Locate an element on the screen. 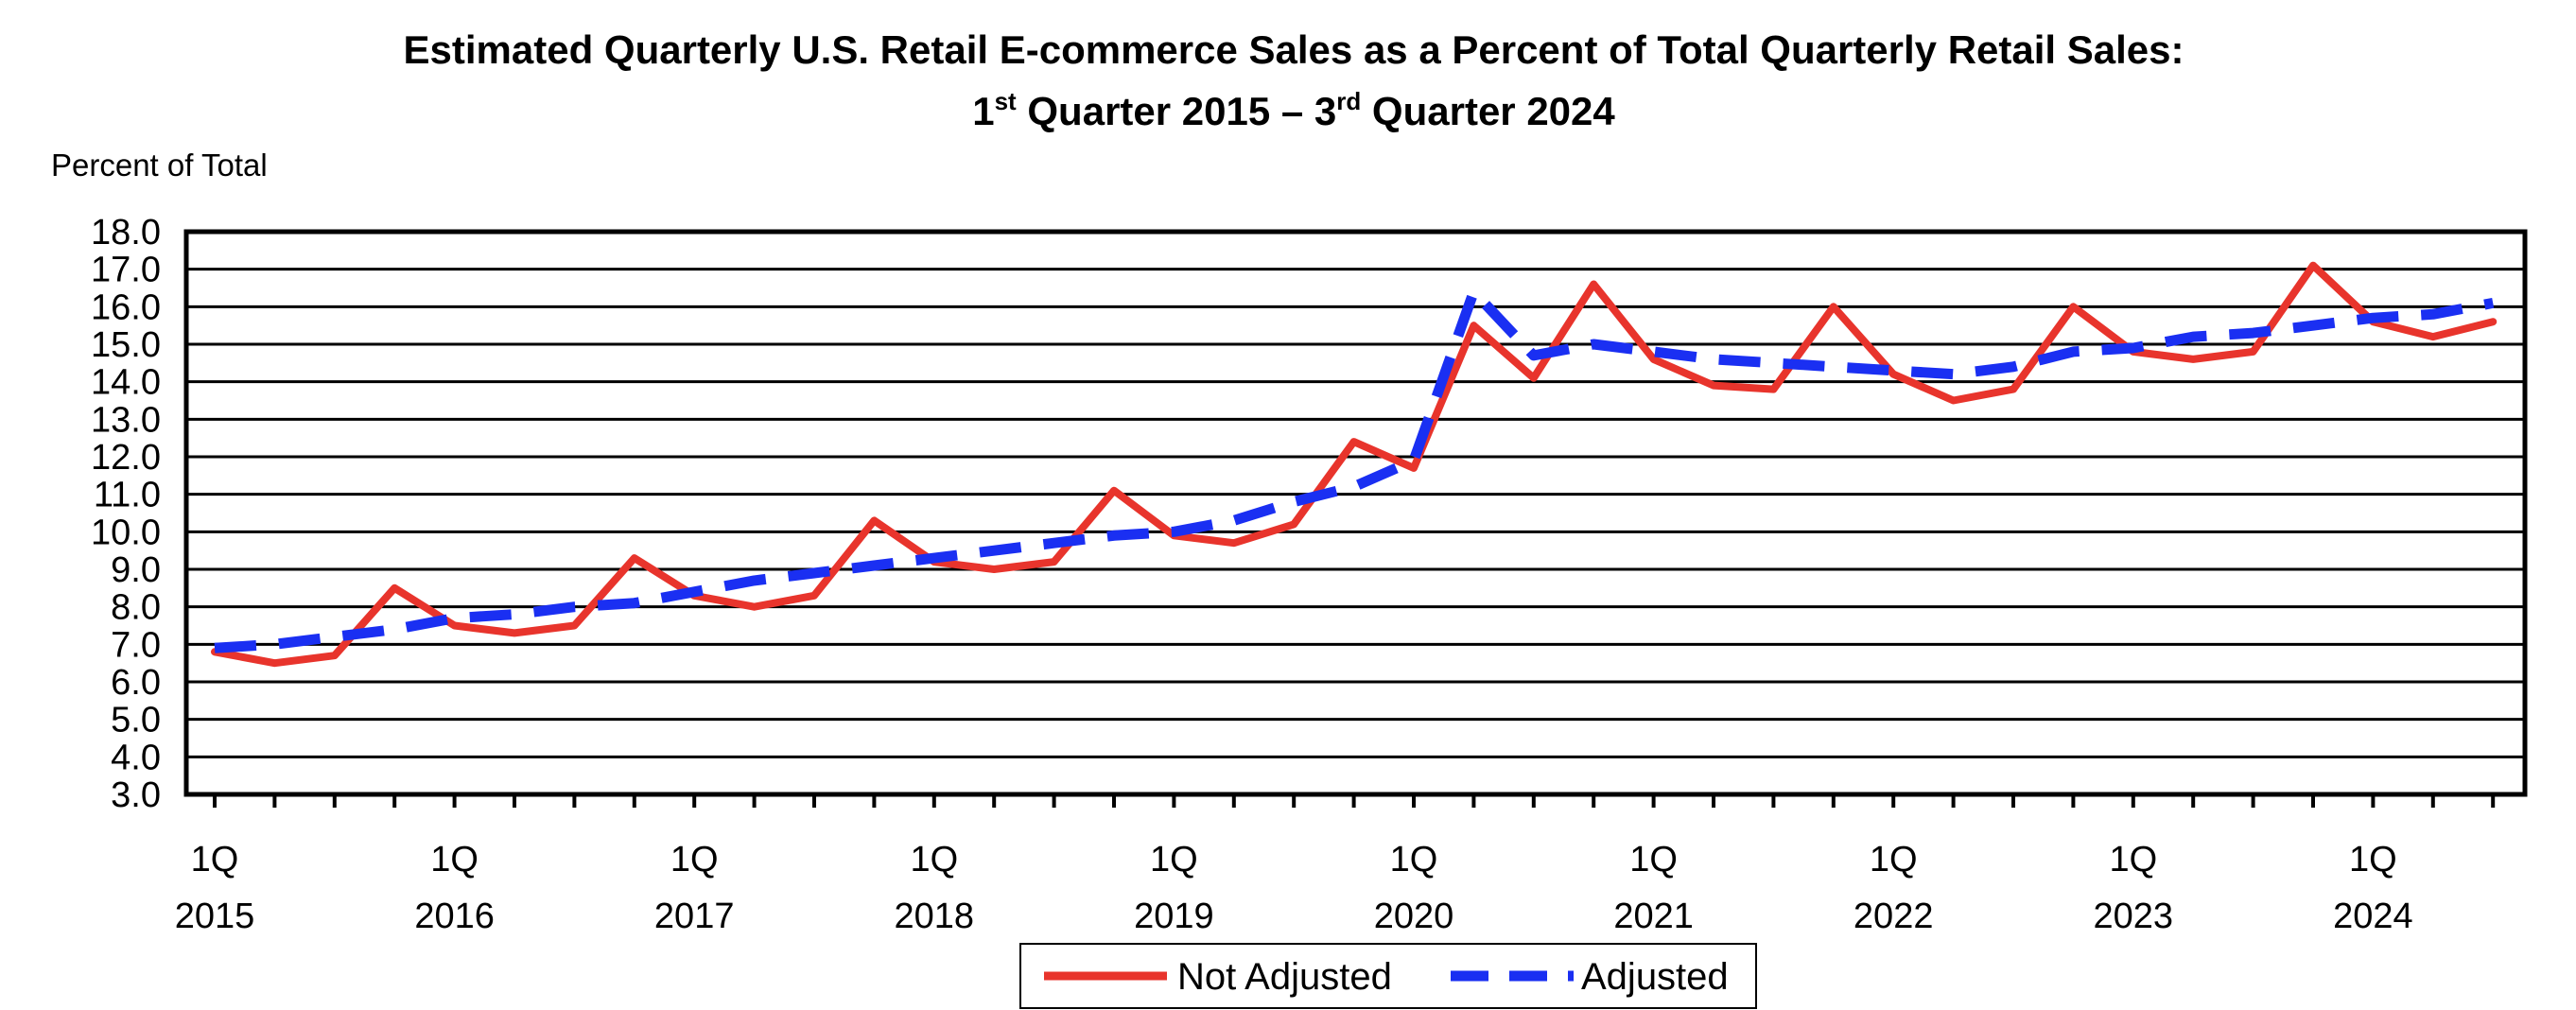 The image size is (2576, 1010). y-tick-label: 3.0 is located at coordinates (136, 795).